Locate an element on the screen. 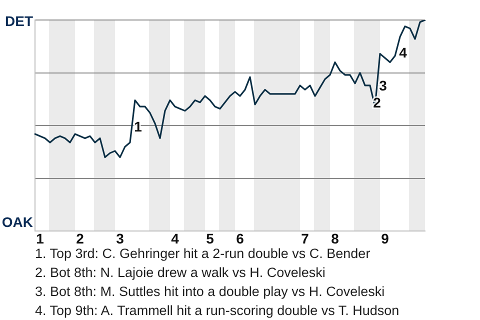 Image resolution: width=480 pixels, height=320 pixels. x-tick-label: 1 is located at coordinates (40, 238).